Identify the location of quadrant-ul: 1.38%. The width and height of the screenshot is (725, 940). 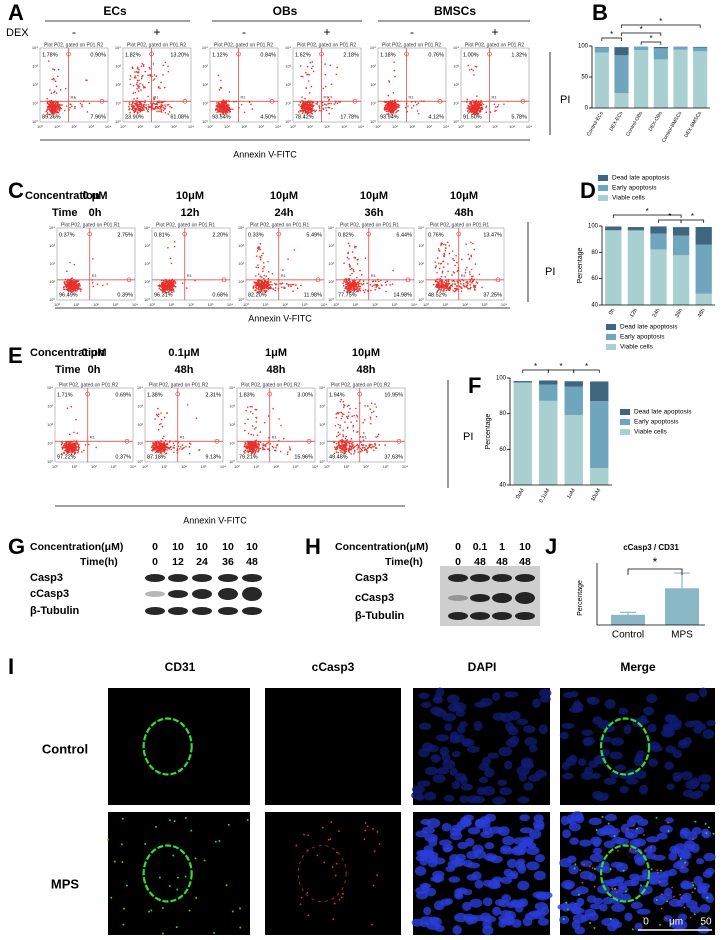
(155, 395).